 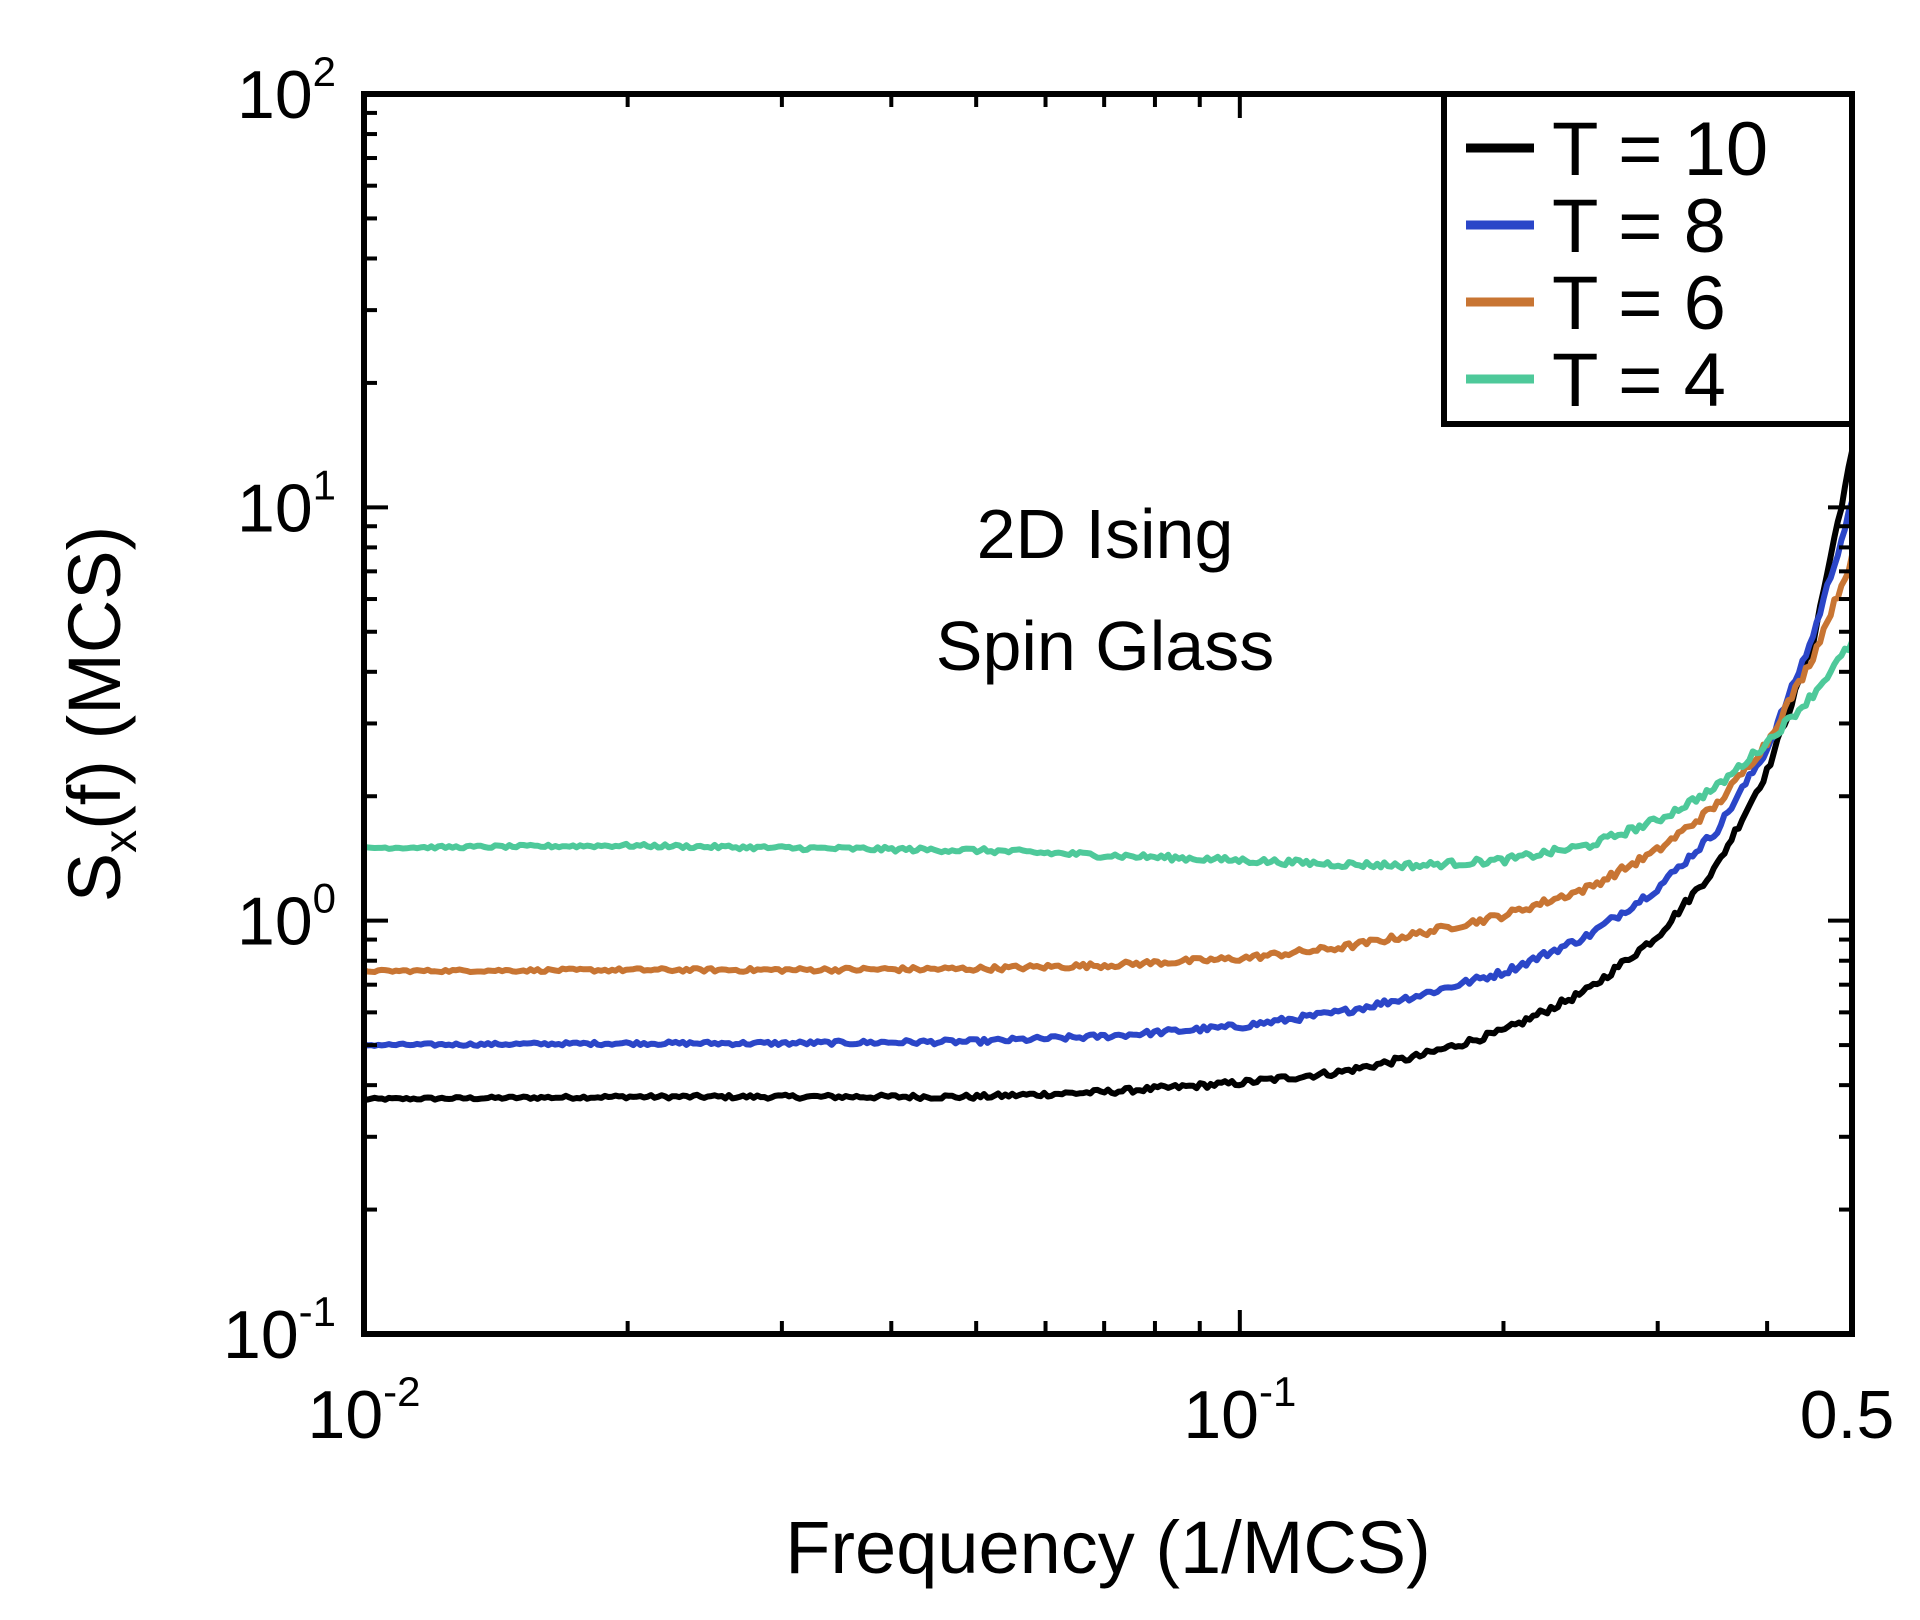 I want to click on y-tick-label: 10², so click(x=286, y=90).